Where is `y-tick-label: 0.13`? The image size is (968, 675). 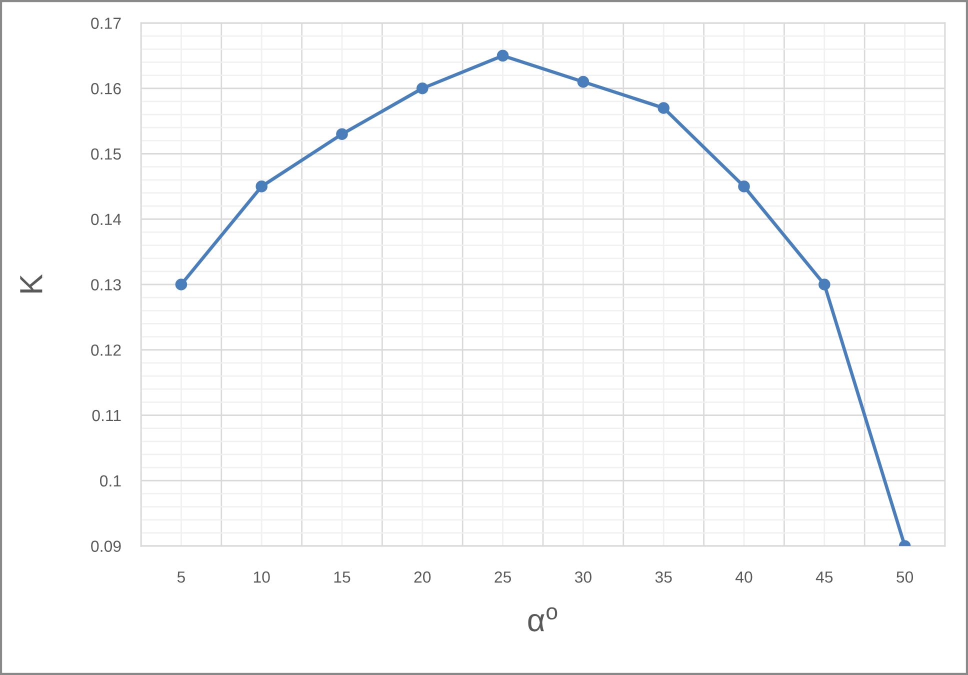 y-tick-label: 0.13 is located at coordinates (106, 284).